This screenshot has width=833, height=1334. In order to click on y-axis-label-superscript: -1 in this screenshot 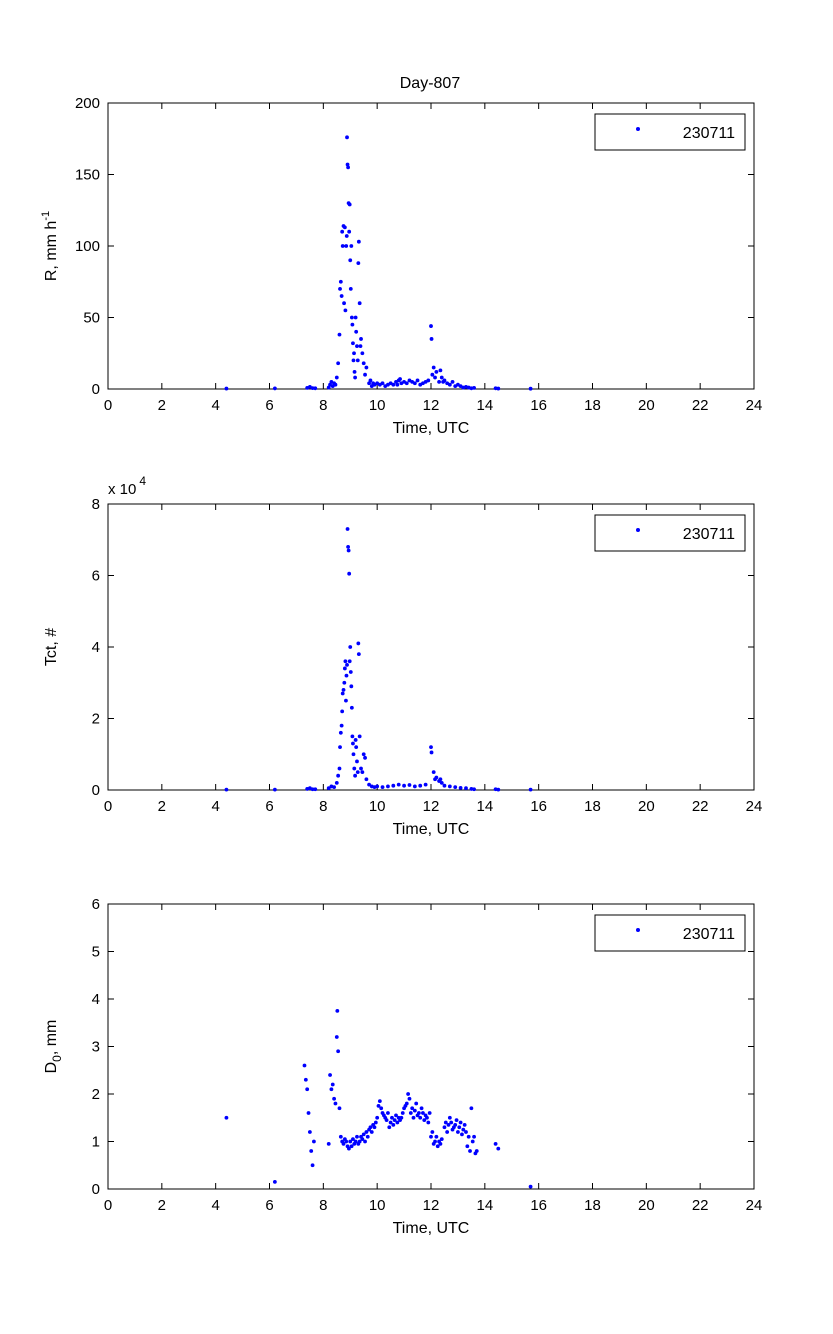, I will do `click(46, 216)`.